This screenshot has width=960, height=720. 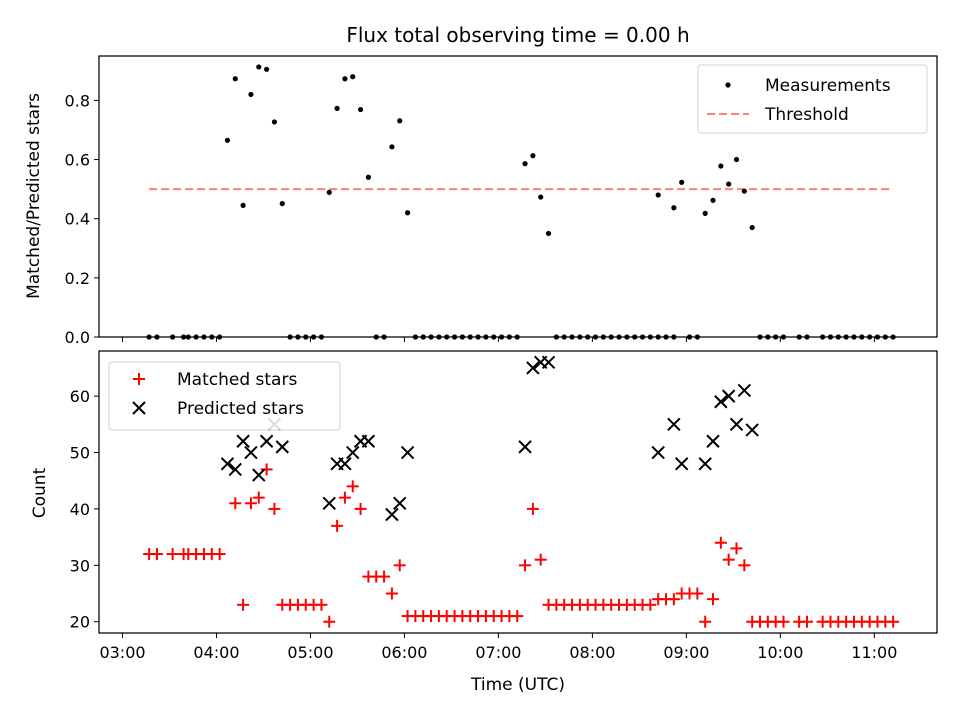 What do you see at coordinates (77, 100) in the screenshot?
I see `y-tick-label: 0.8` at bounding box center [77, 100].